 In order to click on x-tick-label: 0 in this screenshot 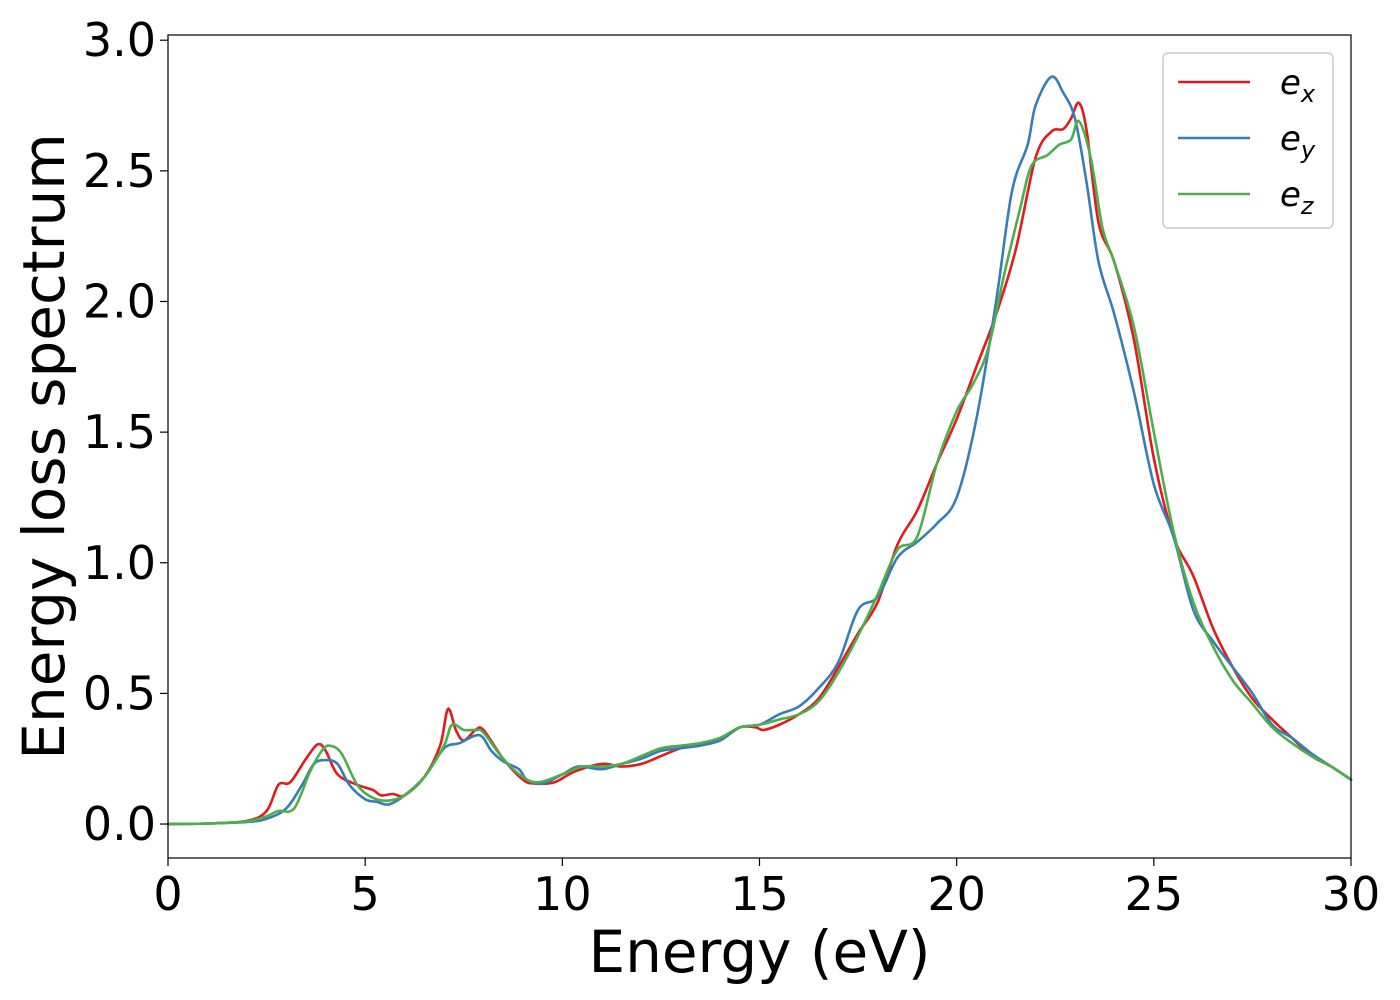, I will do `click(167, 894)`.